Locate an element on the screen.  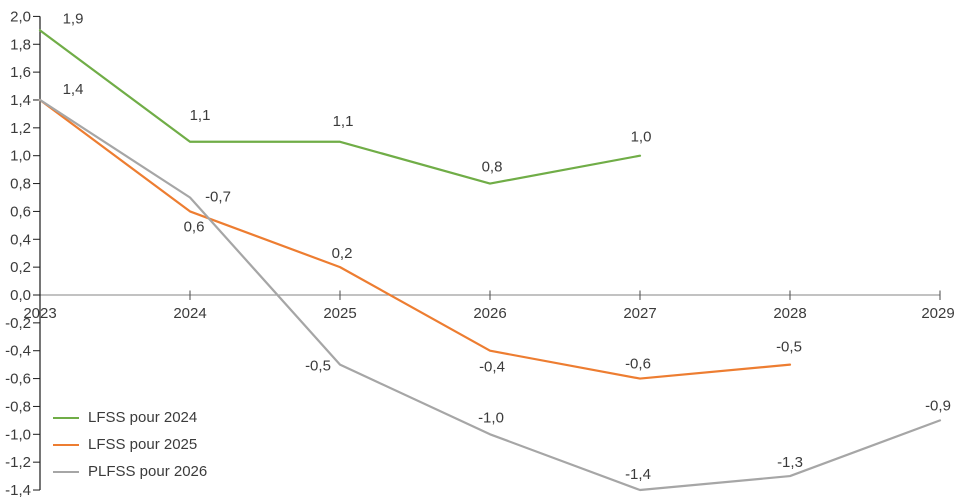
data-label: -0,7 is located at coordinates (218, 196).